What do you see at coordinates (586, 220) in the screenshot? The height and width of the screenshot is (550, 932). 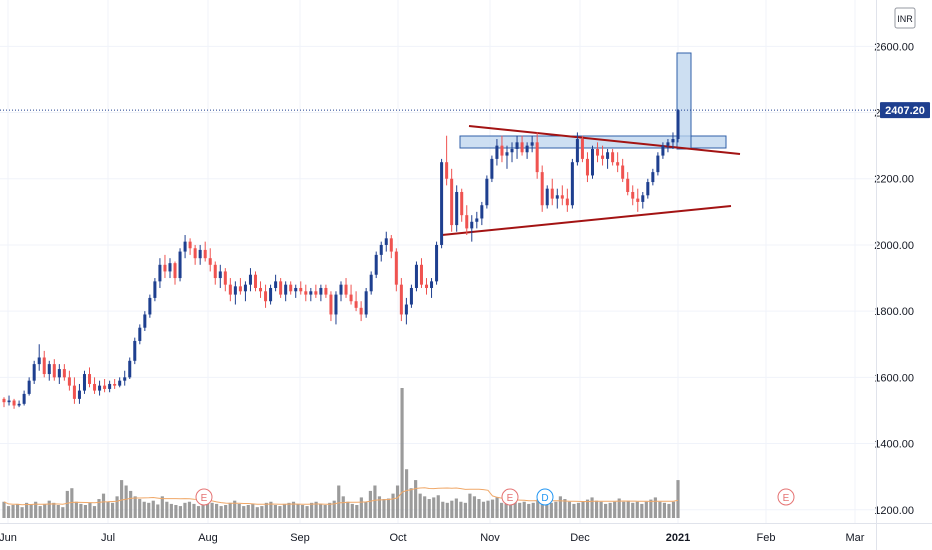 I see `ascending-trendline` at bounding box center [586, 220].